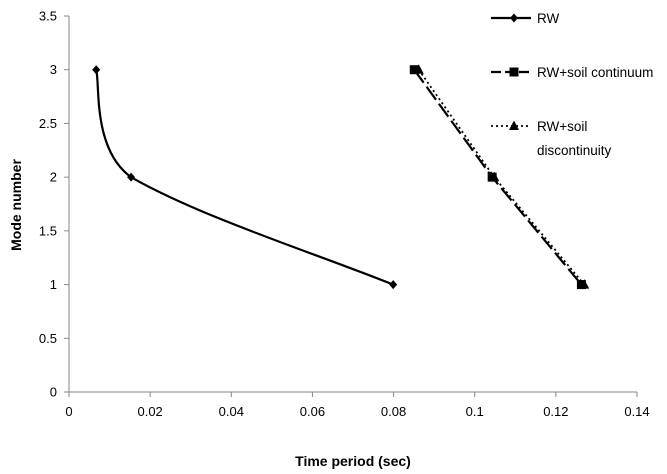 The height and width of the screenshot is (474, 667). I want to click on legend-item-3: RW+soil discontinuity, so click(551, 138).